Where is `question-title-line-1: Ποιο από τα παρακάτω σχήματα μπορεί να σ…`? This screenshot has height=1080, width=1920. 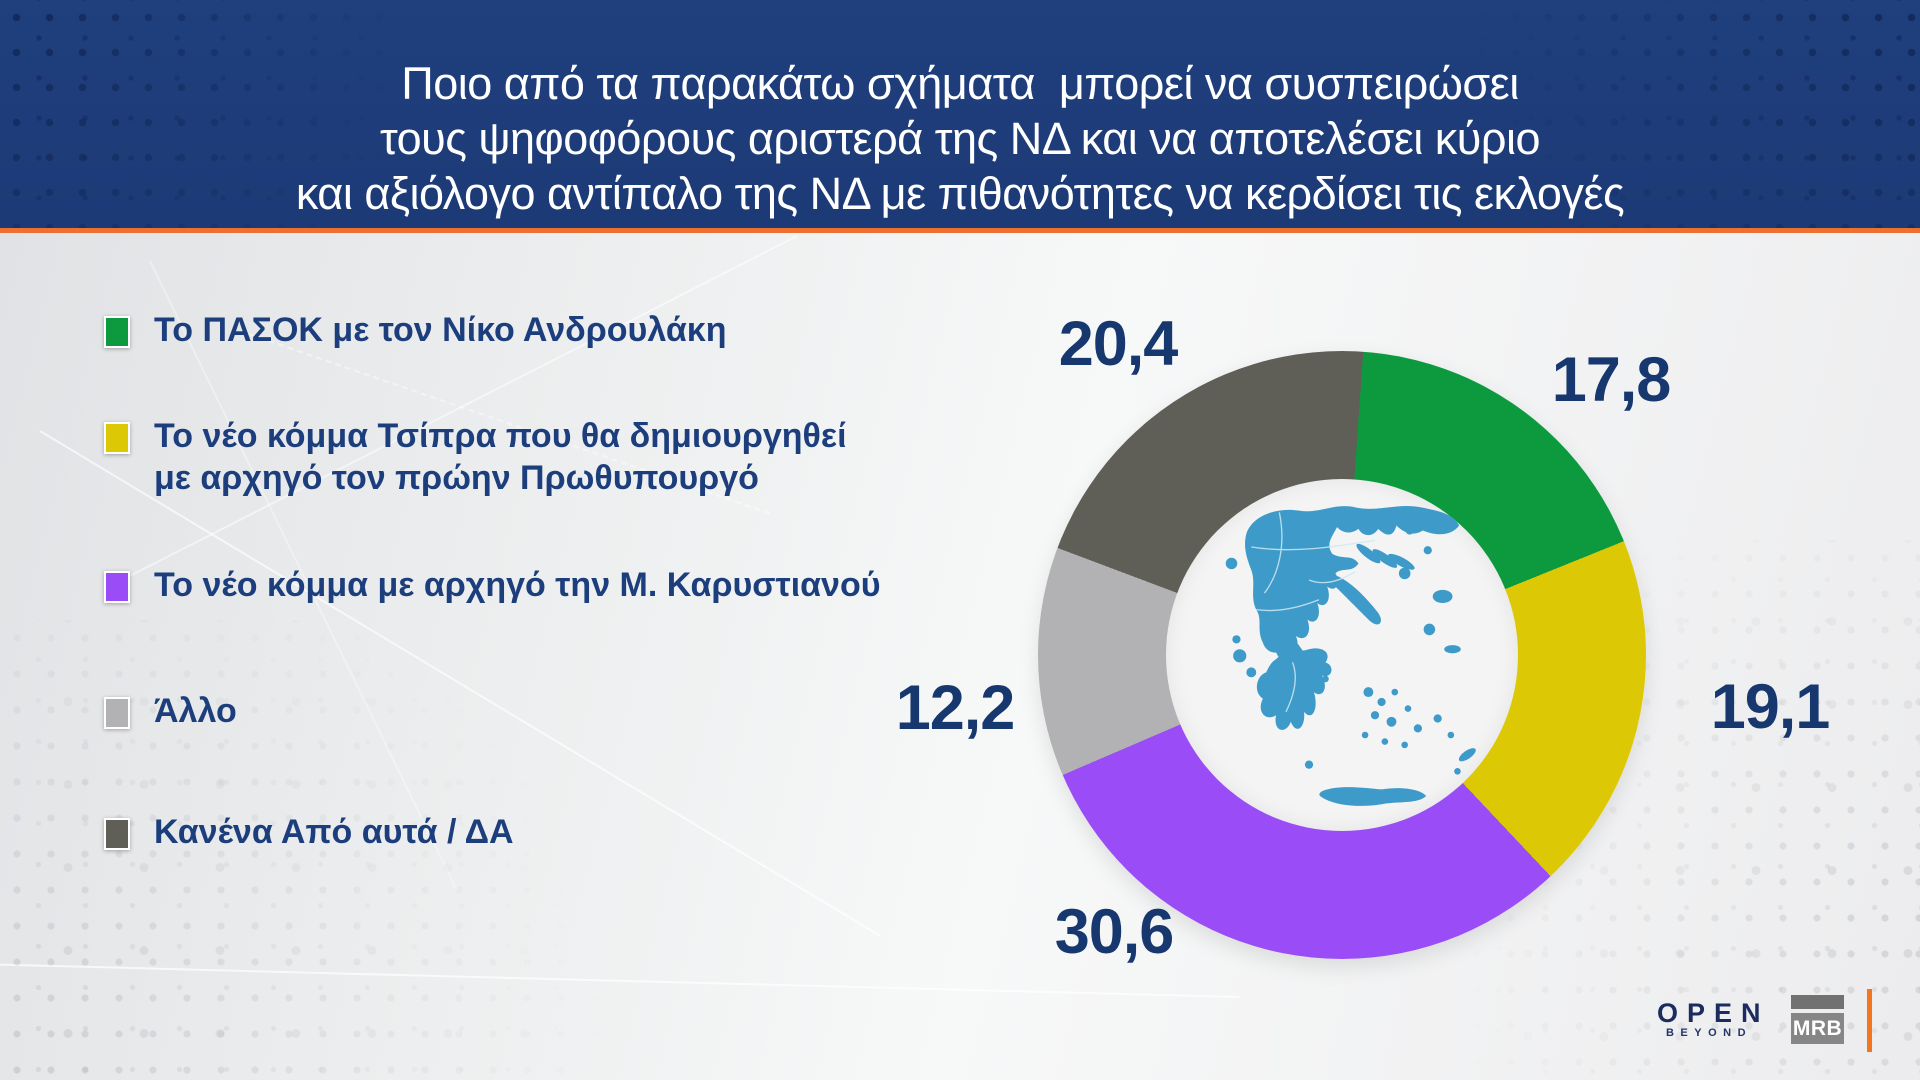
question-title-line-1: Ποιο από τα παρακάτω σχήματα μπορεί να σ… is located at coordinates (960, 83).